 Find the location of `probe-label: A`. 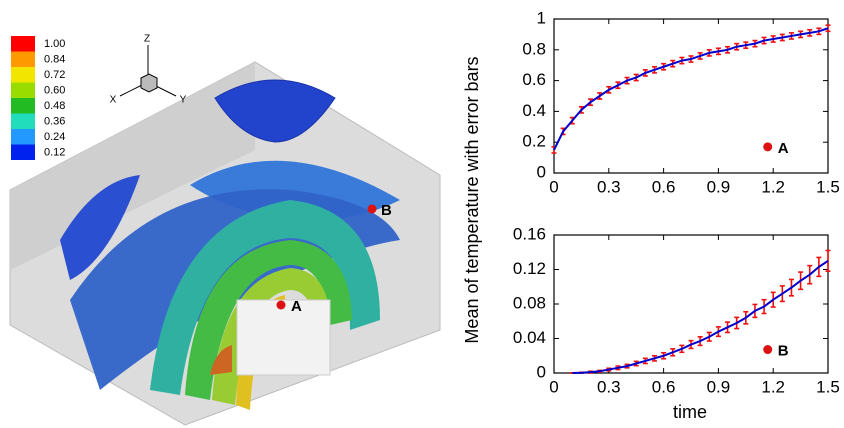

probe-label: A is located at coordinates (296, 306).